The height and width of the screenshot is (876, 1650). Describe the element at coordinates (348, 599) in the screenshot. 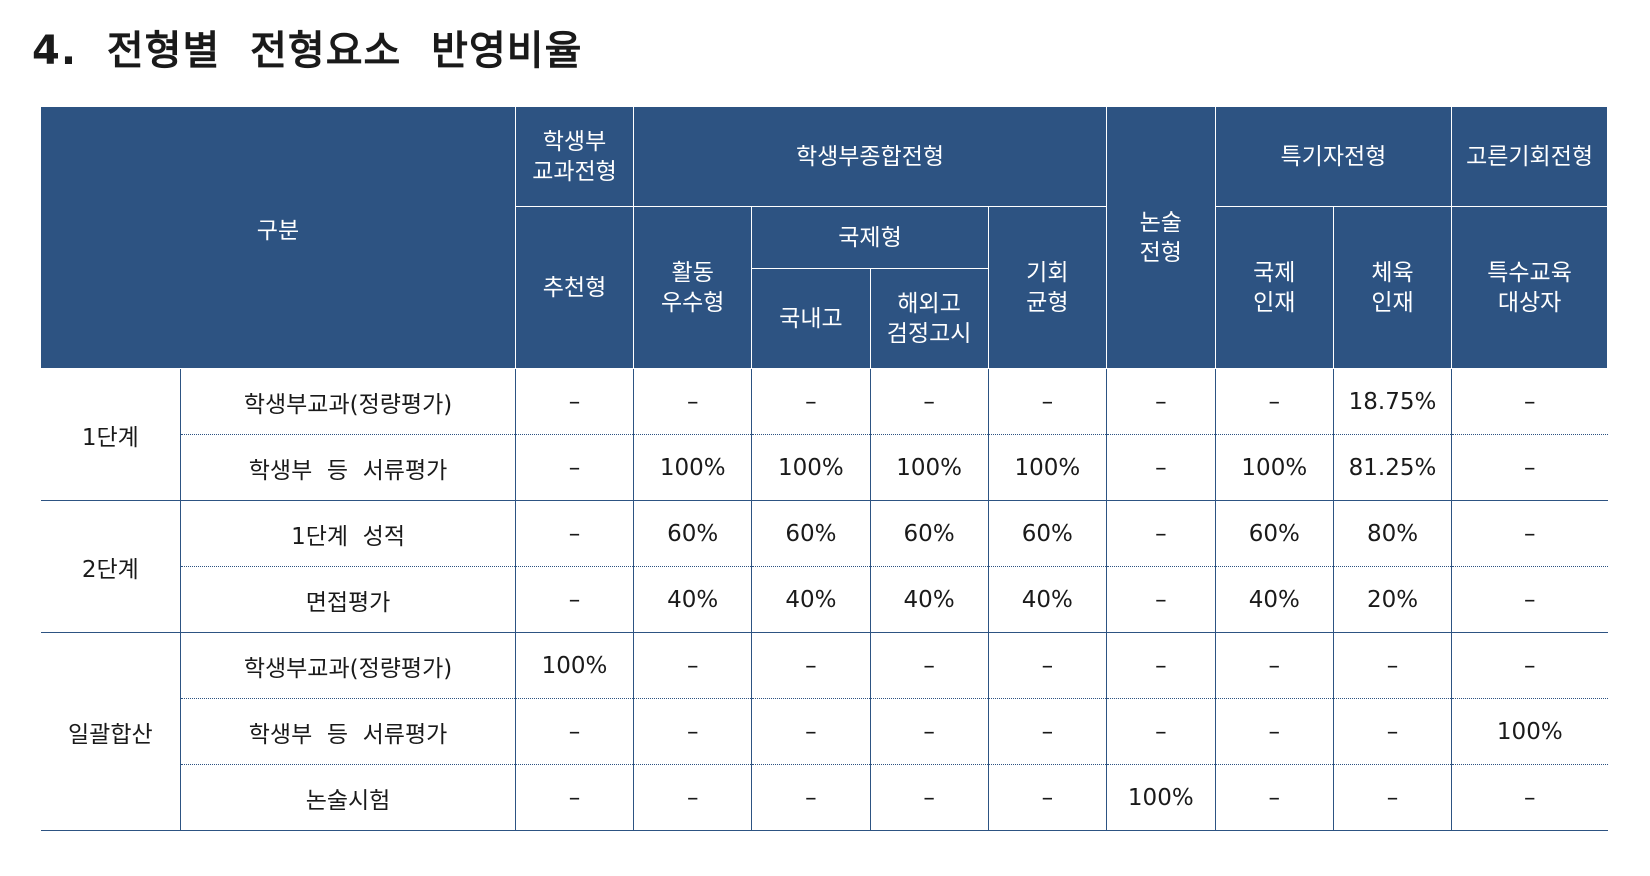

I see `element-label: 면접평가` at that location.